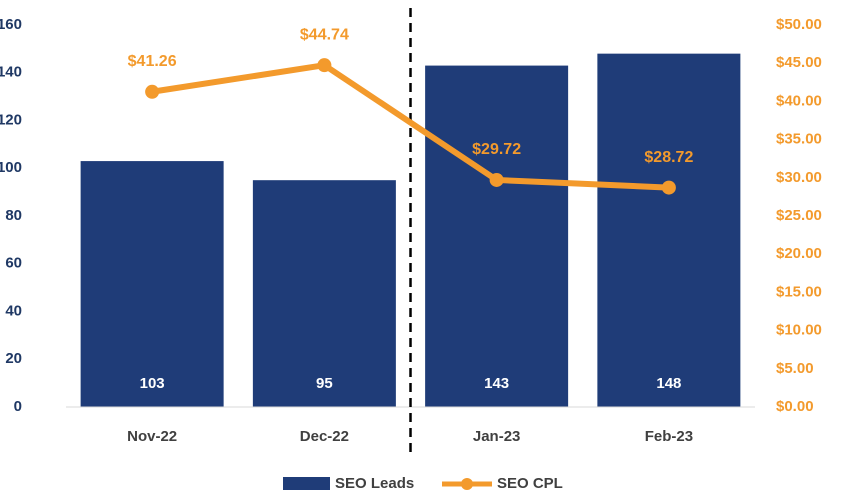 This screenshot has width=841, height=492. Describe the element at coordinates (152, 436) in the screenshot. I see `x-tick-label: Nov-22` at that location.